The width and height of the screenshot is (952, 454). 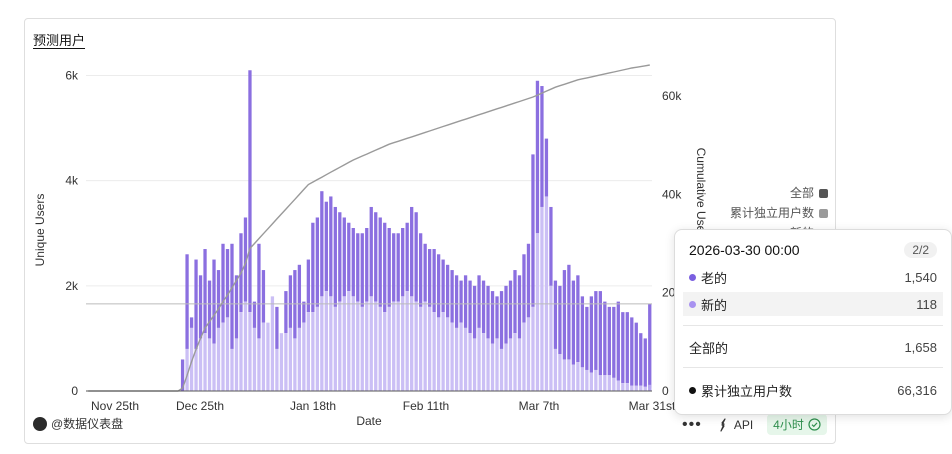 What do you see at coordinates (78, 423) in the screenshot?
I see `author-info: @数据仪表盘` at bounding box center [78, 423].